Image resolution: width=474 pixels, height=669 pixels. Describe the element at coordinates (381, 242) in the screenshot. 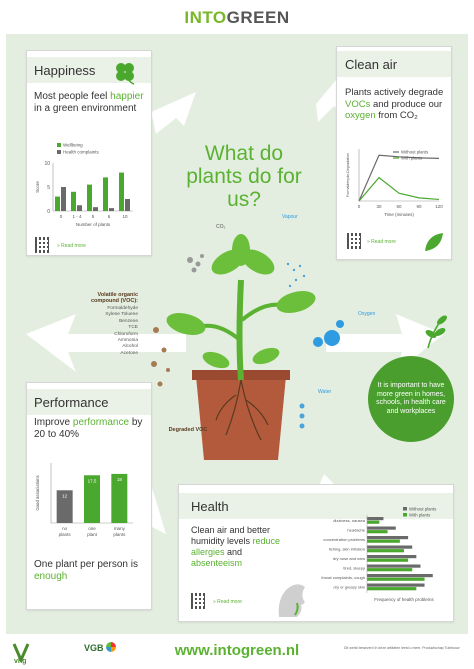

I see `clean-air-readmore-link: » Read more` at that location.